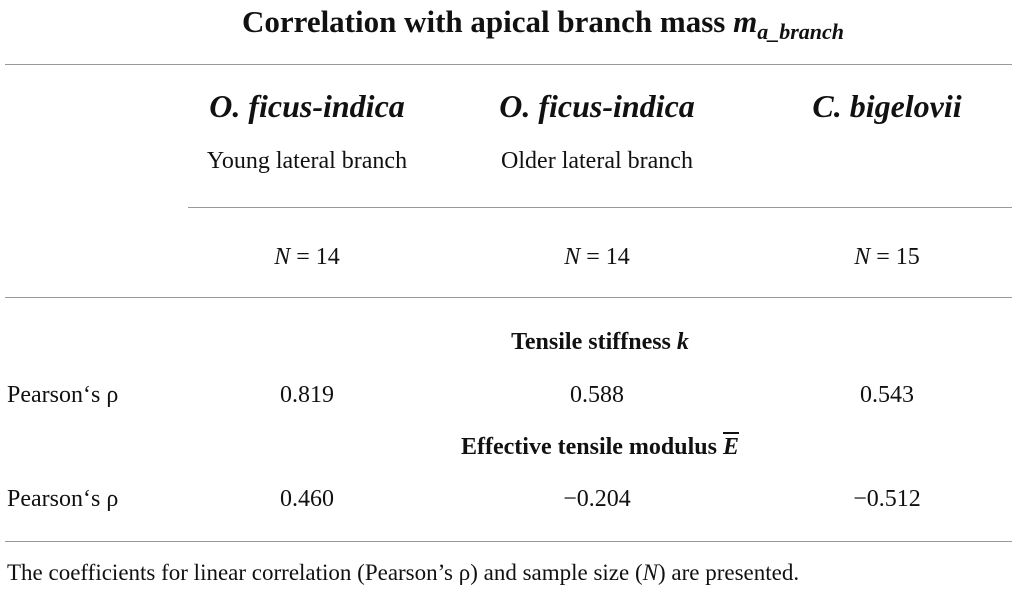  I want to click on footer-text: ) are presented., so click(728, 572).